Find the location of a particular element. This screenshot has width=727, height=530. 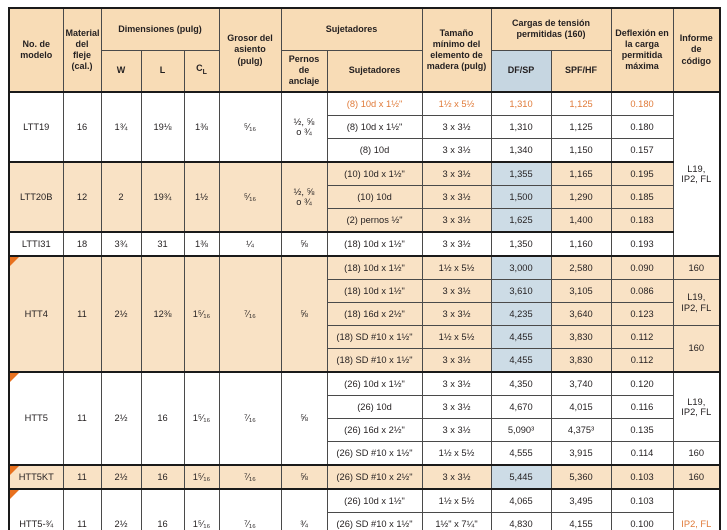

spfhf-load-cell: 4,375³ is located at coordinates (581, 430).